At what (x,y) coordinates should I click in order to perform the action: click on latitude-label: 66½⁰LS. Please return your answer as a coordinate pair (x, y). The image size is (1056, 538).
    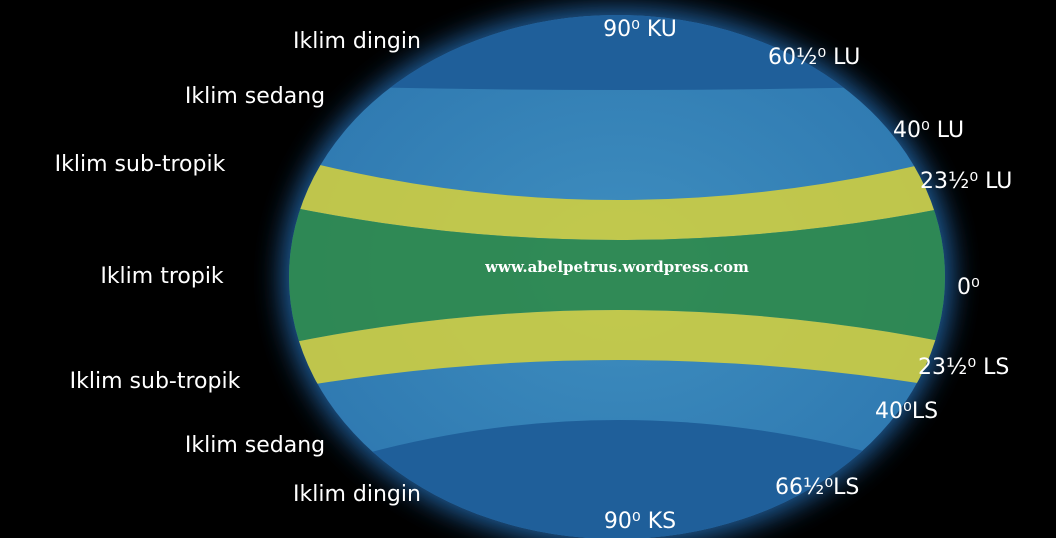
    Looking at the image, I should click on (817, 487).